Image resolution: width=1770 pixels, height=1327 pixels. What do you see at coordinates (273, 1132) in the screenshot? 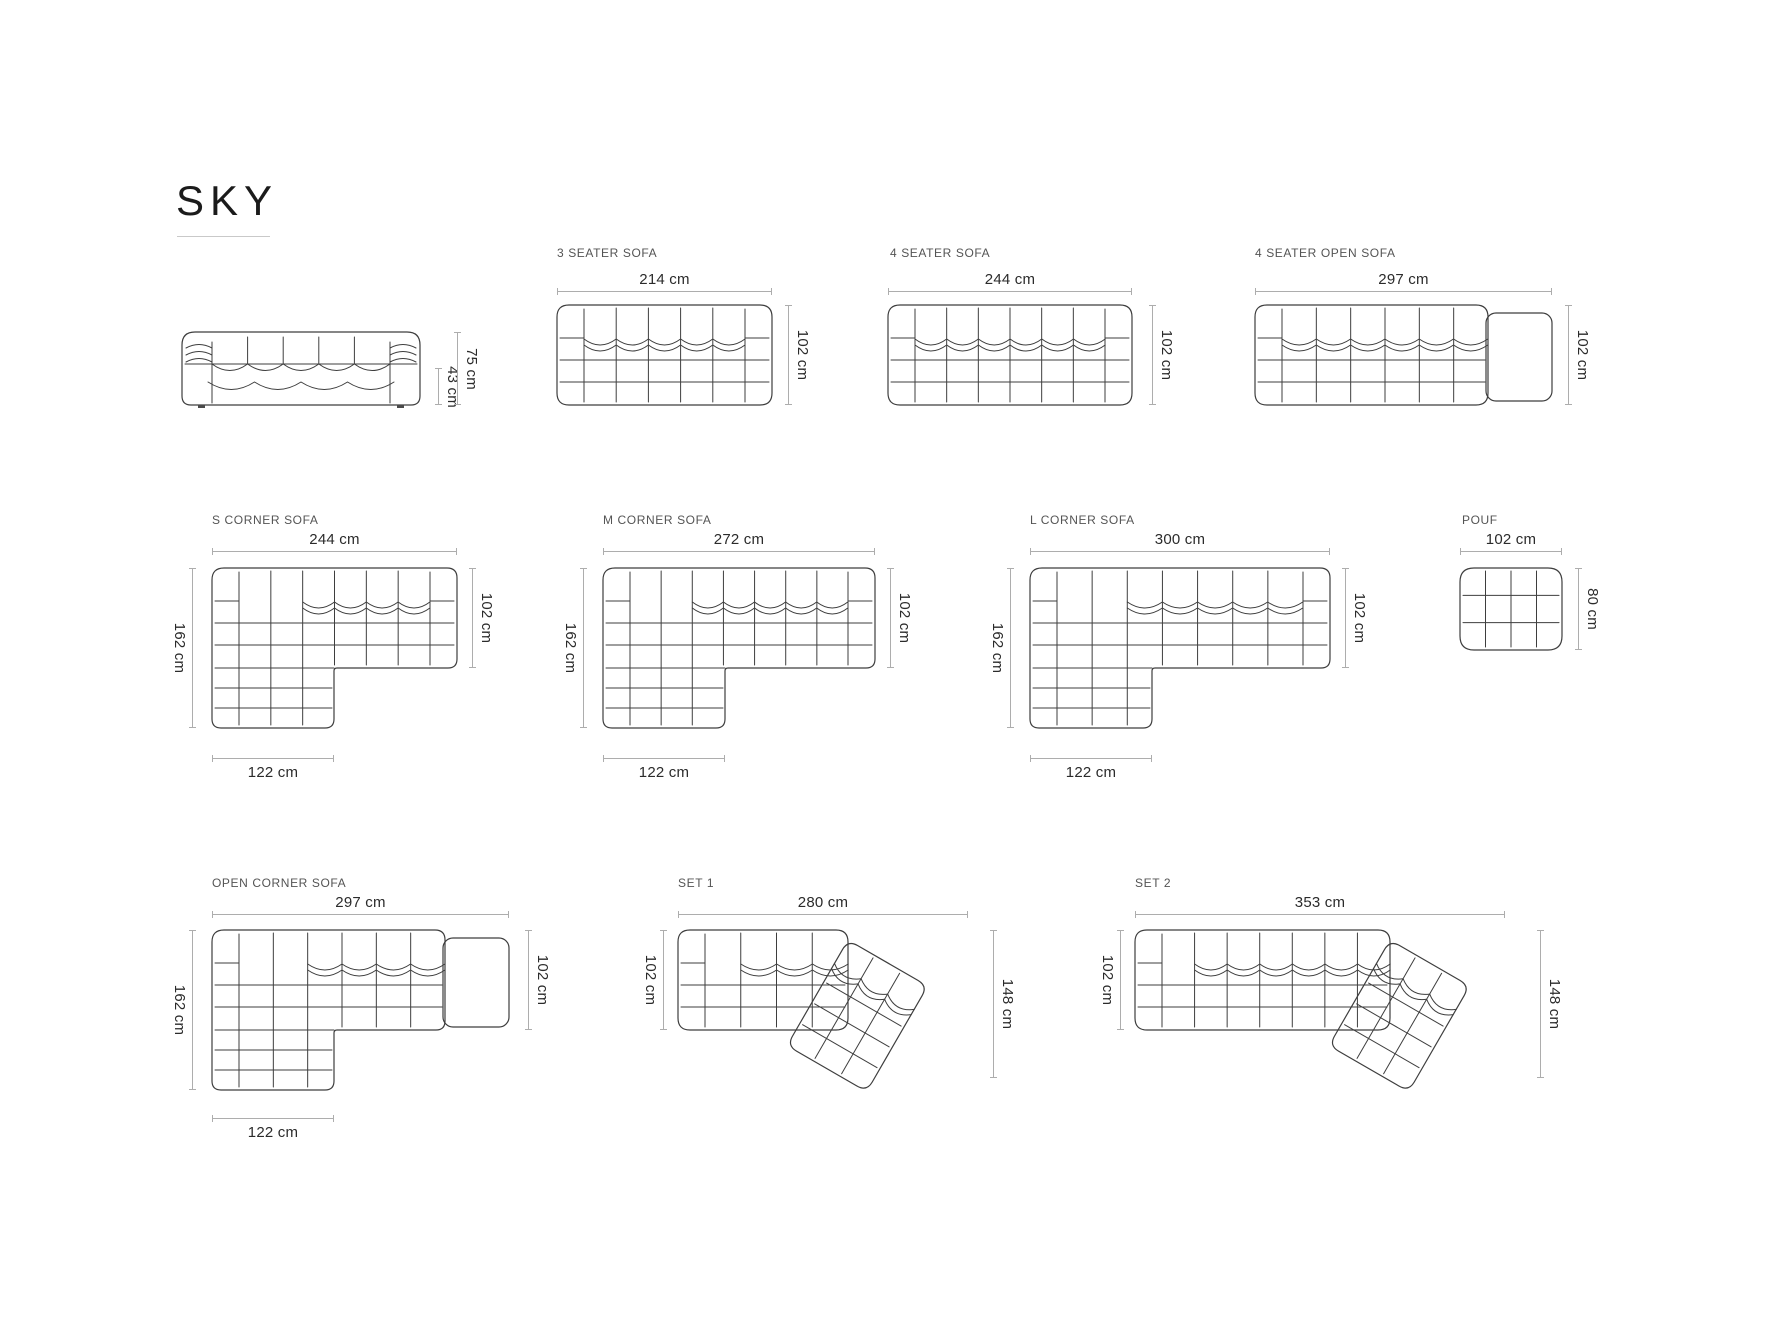
I see `open-corner-chaise-width-value: 122 cm` at bounding box center [273, 1132].